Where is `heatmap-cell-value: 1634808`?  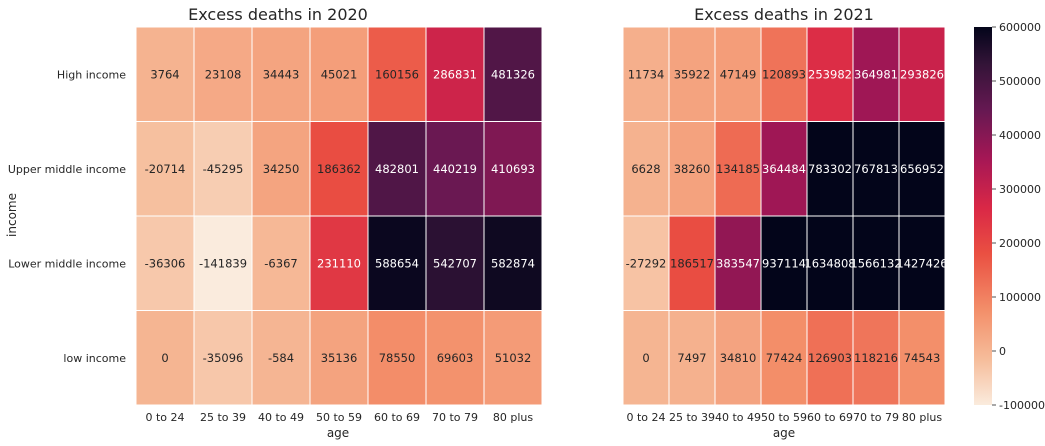
heatmap-cell-value: 1634808 is located at coordinates (829, 263).